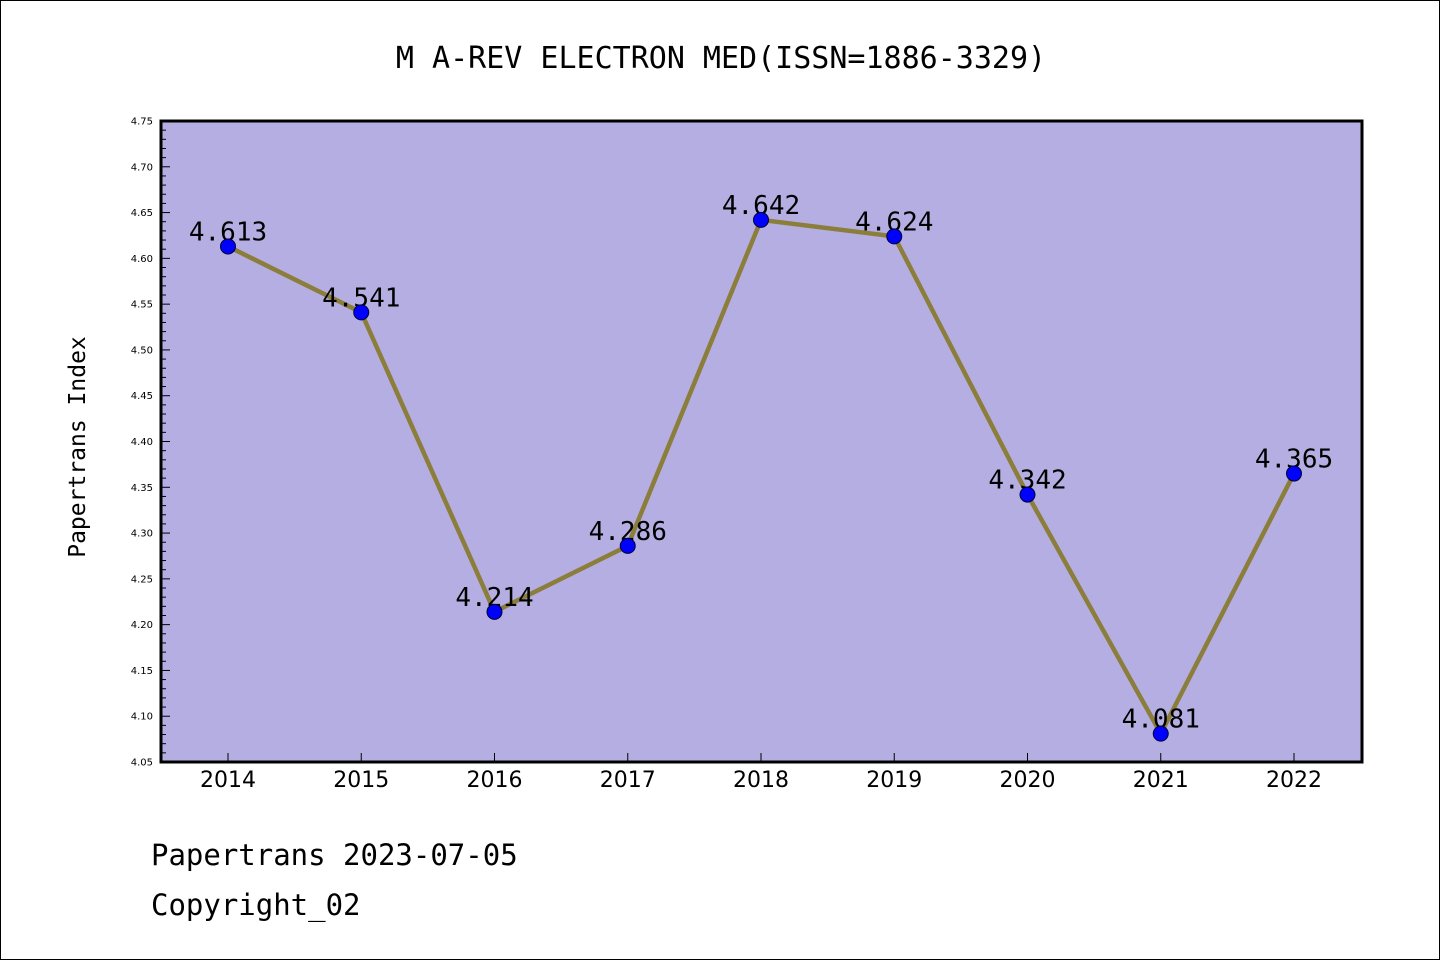 This screenshot has height=961, width=1440. Describe the element at coordinates (142, 350) in the screenshot. I see `y-tick-label: 4.50` at that location.